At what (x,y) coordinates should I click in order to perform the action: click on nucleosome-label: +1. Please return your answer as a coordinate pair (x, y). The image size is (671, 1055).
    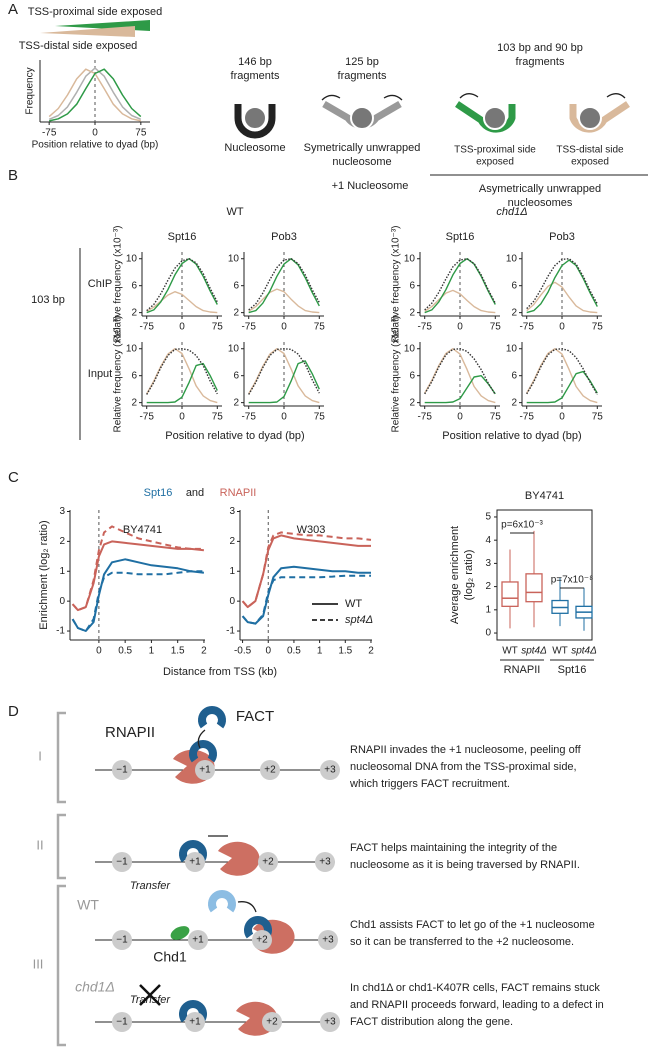
    Looking at the image, I should click on (195, 862).